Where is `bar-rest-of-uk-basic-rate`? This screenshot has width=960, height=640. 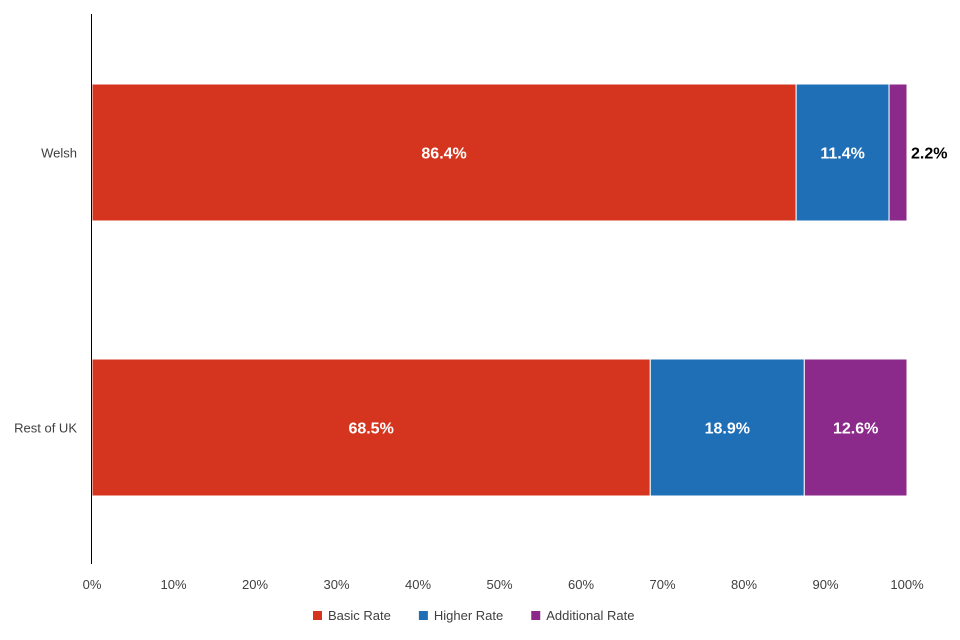
bar-rest-of-uk-basic-rate is located at coordinates (371, 427).